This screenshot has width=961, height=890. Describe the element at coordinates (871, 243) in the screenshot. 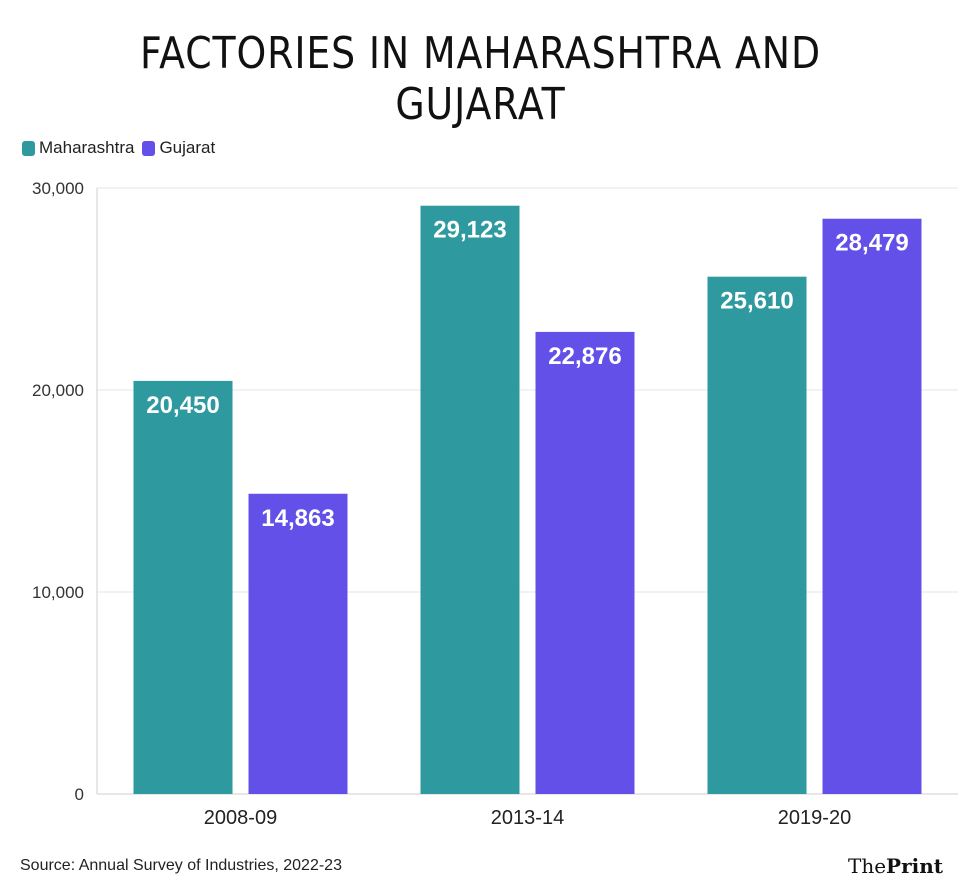

I see `data-label: 28,479` at that location.